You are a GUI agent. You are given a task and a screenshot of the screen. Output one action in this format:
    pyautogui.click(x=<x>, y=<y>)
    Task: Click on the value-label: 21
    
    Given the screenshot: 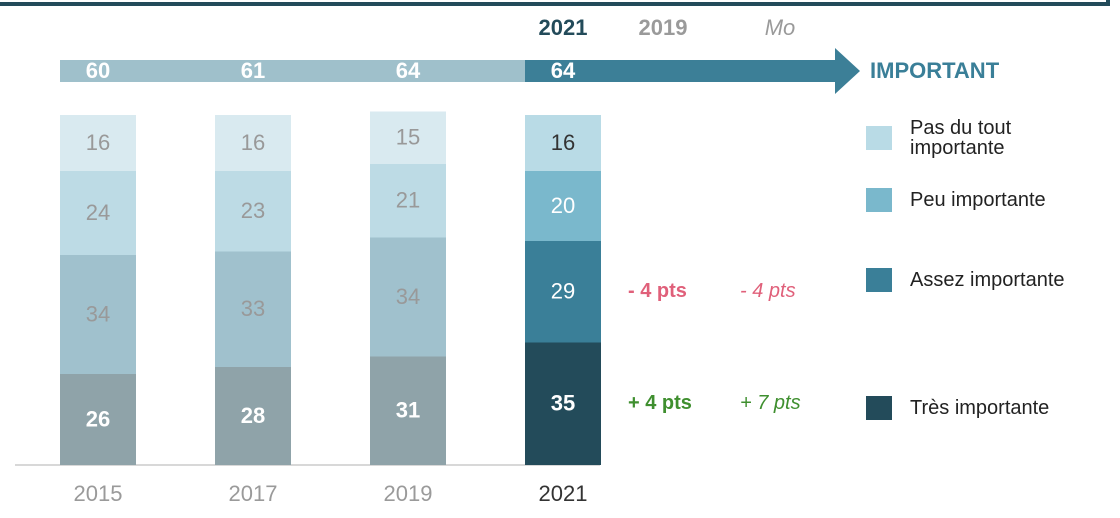 What is the action you would take?
    pyautogui.click(x=408, y=200)
    